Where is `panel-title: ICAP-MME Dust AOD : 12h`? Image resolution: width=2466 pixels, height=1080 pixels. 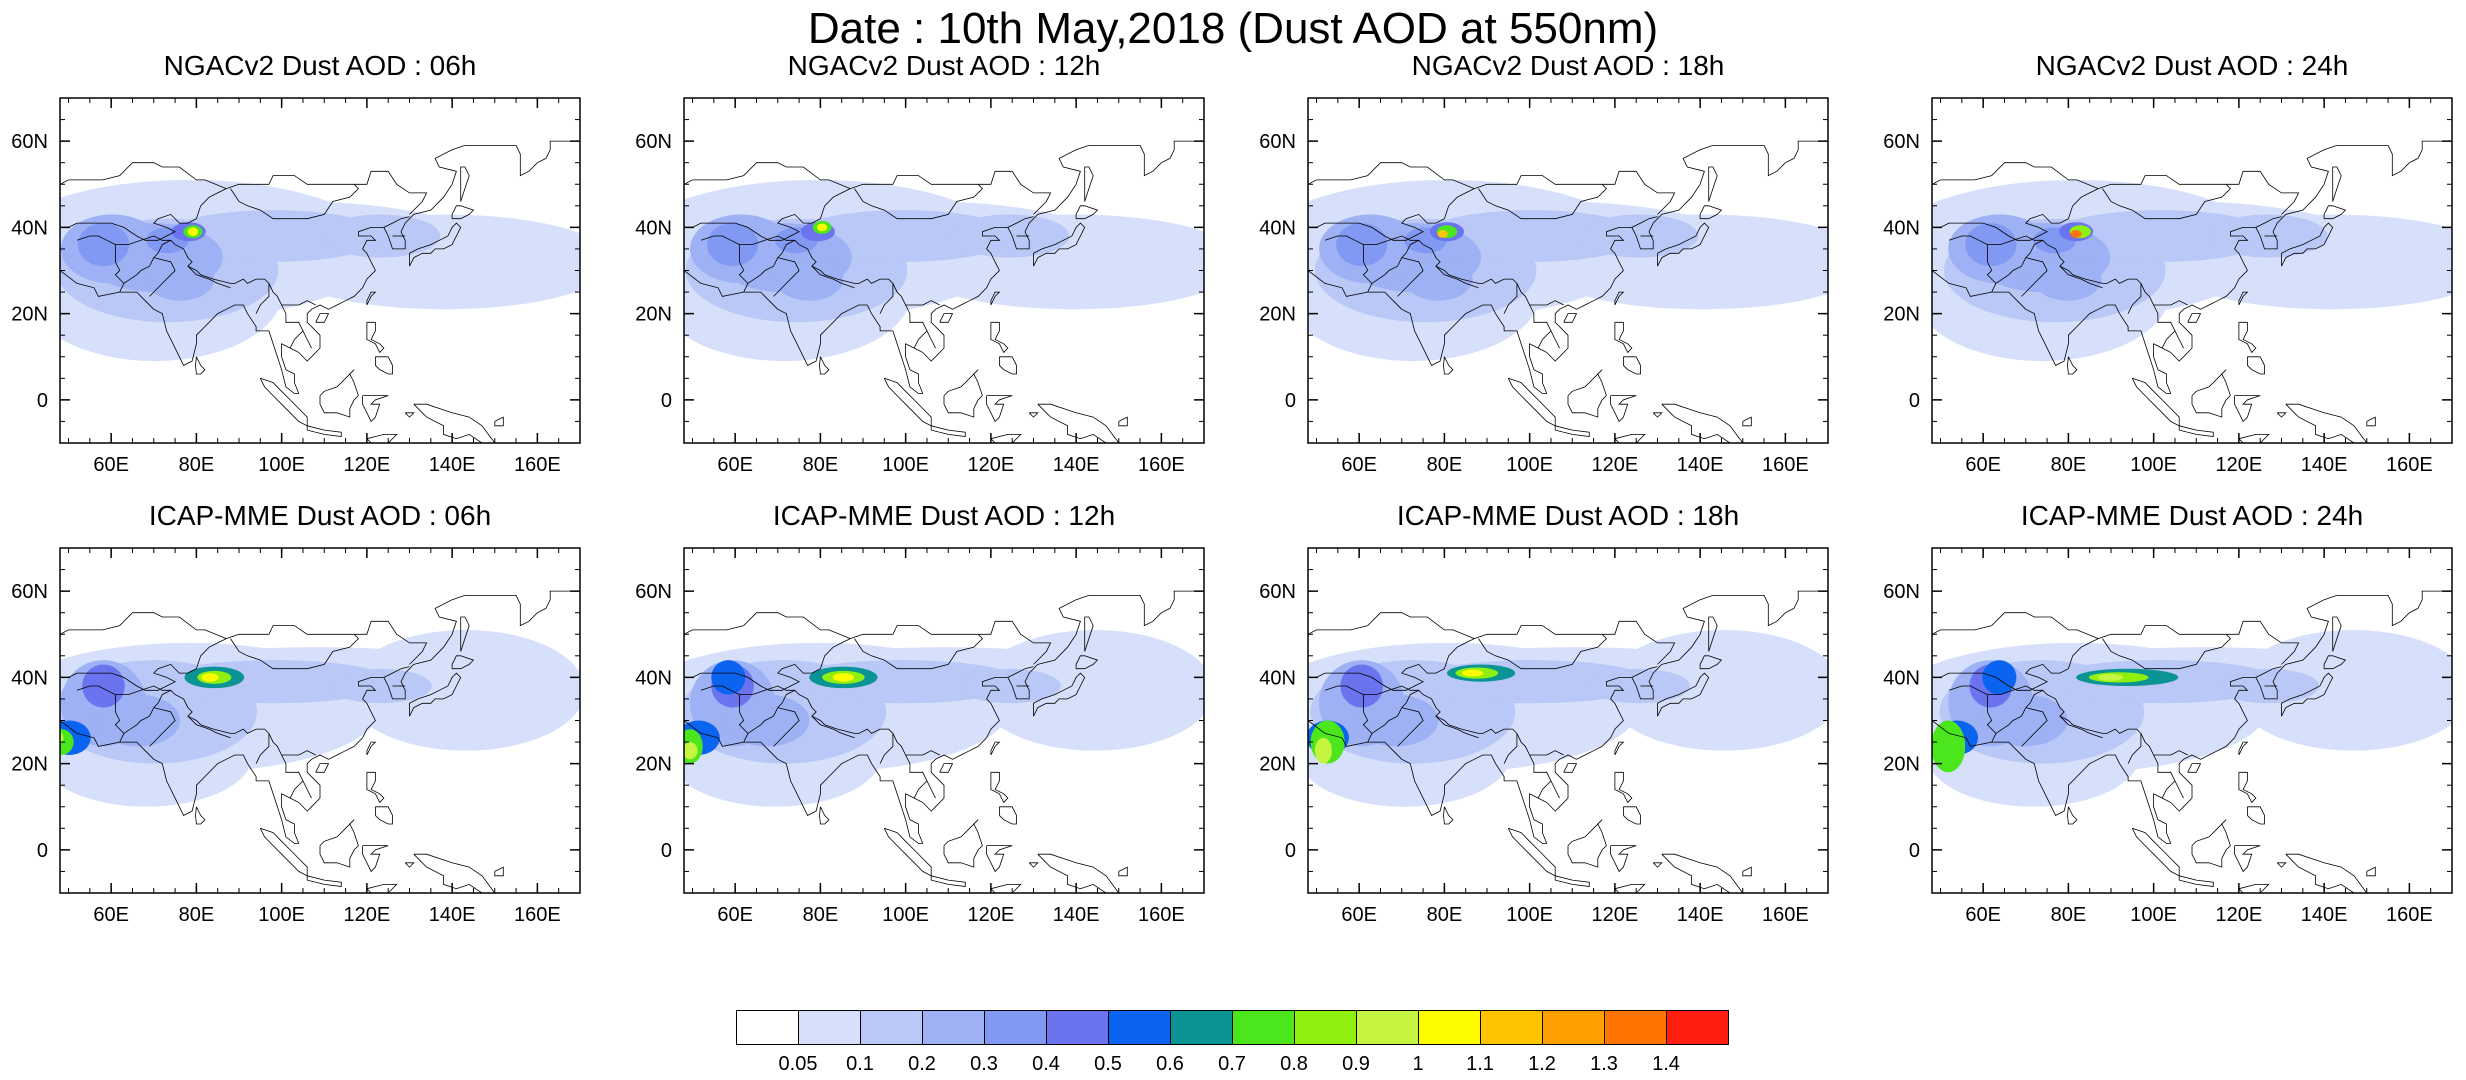 panel-title: ICAP-MME Dust AOD : 12h is located at coordinates (944, 515).